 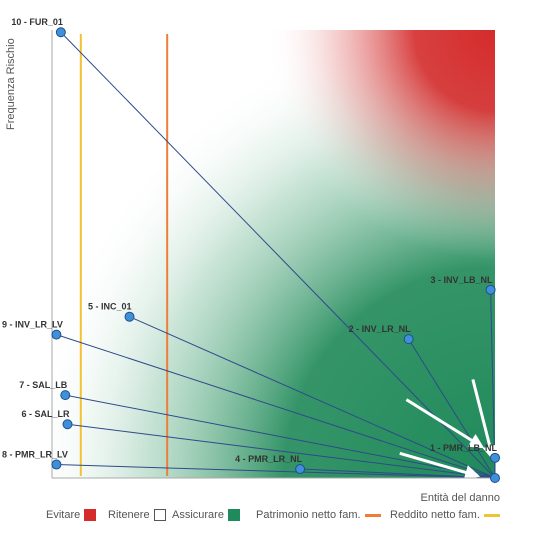 What do you see at coordinates (129, 515) in the screenshot?
I see `legend-label: Ritenere` at bounding box center [129, 515].